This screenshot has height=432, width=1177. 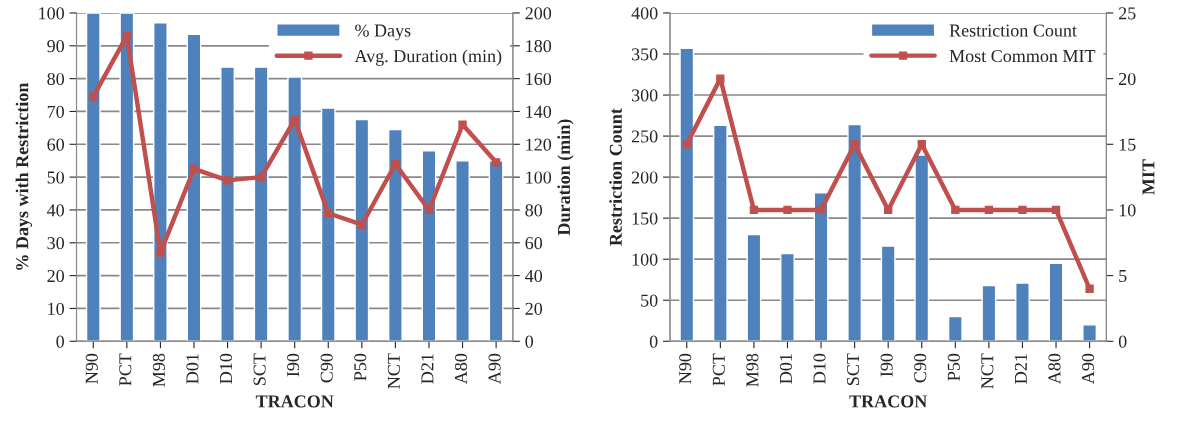 What do you see at coordinates (565, 177) in the screenshot?
I see `y2-axis-title: Duration (min)` at bounding box center [565, 177].